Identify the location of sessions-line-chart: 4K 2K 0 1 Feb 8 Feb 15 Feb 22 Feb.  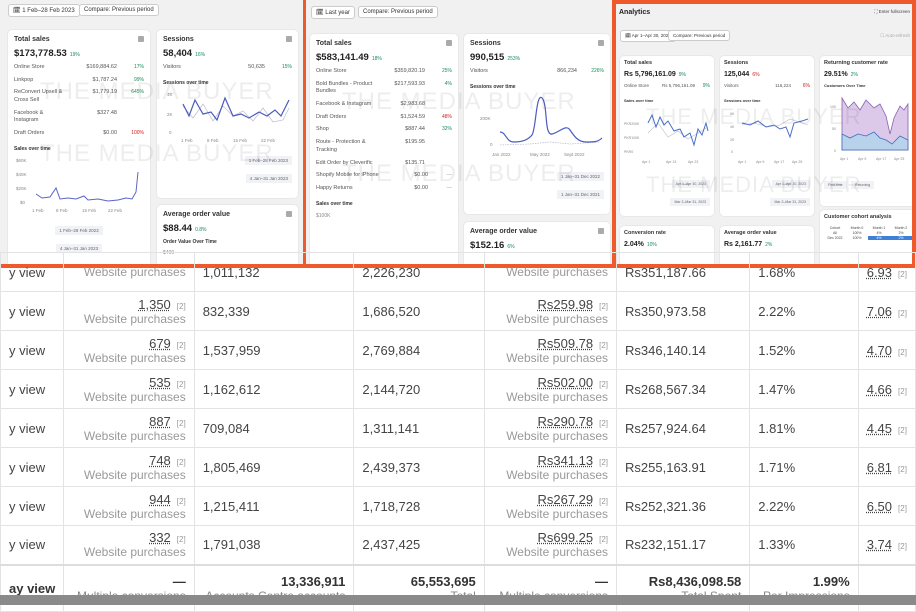
(228, 117).